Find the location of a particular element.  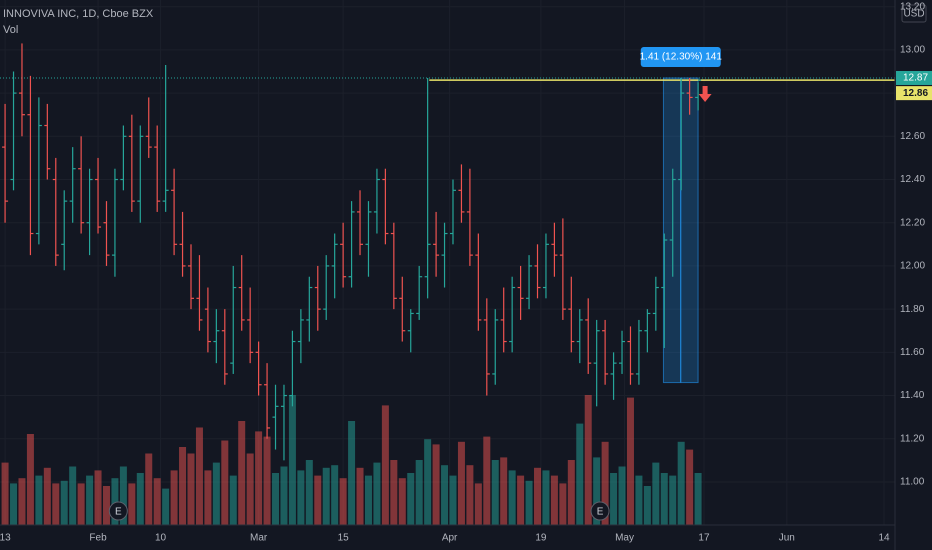

drawn-line-tag is located at coordinates (914, 93).